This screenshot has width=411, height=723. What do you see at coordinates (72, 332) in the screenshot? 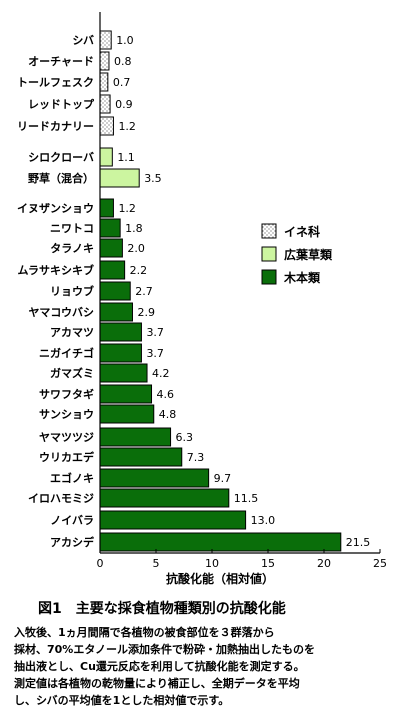
I see `category-label: アカマツ` at bounding box center [72, 332].